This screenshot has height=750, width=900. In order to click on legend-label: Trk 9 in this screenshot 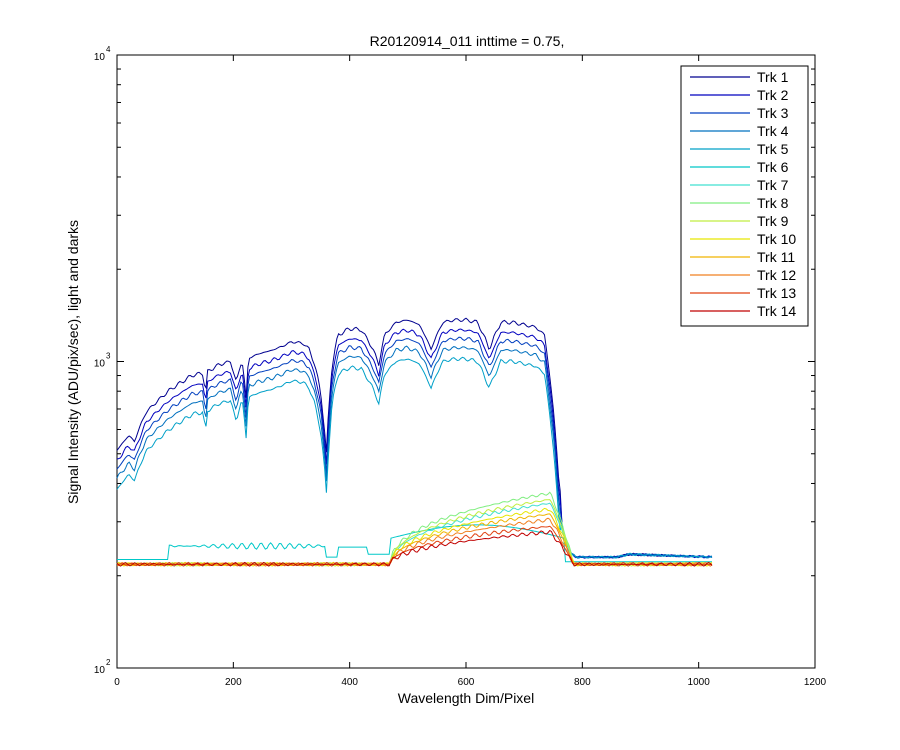, I will do `click(773, 221)`.